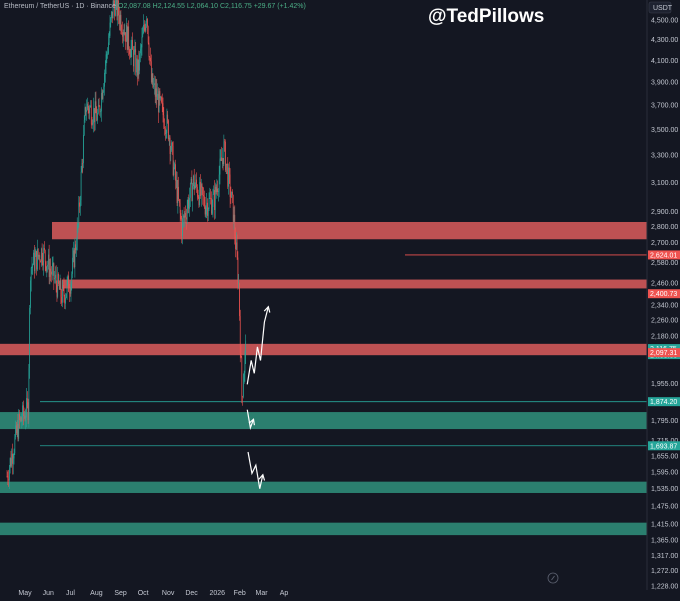 The image size is (680, 601). Describe the element at coordinates (553, 578) in the screenshot. I see `timezone-icon` at that location.